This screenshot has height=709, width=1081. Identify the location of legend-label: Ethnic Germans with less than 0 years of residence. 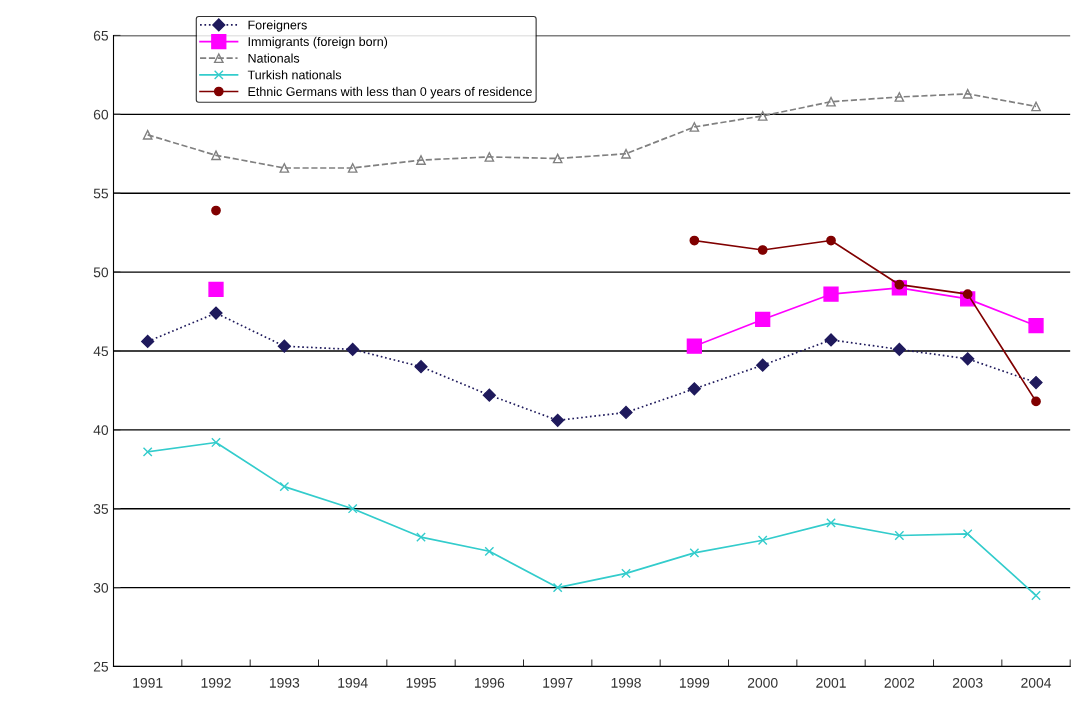
(390, 92).